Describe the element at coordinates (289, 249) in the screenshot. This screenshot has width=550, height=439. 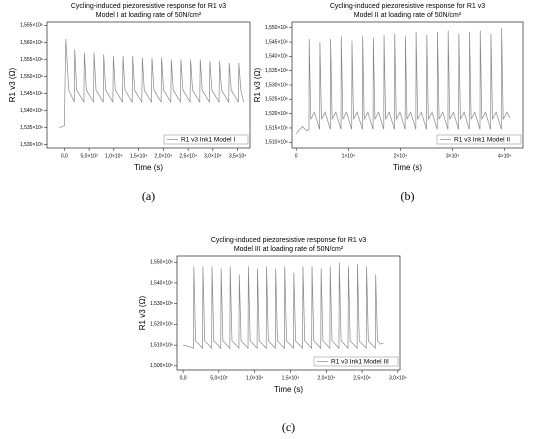
I see `chart-subtitle: Model III at loading rate of 50N/cm²` at that location.